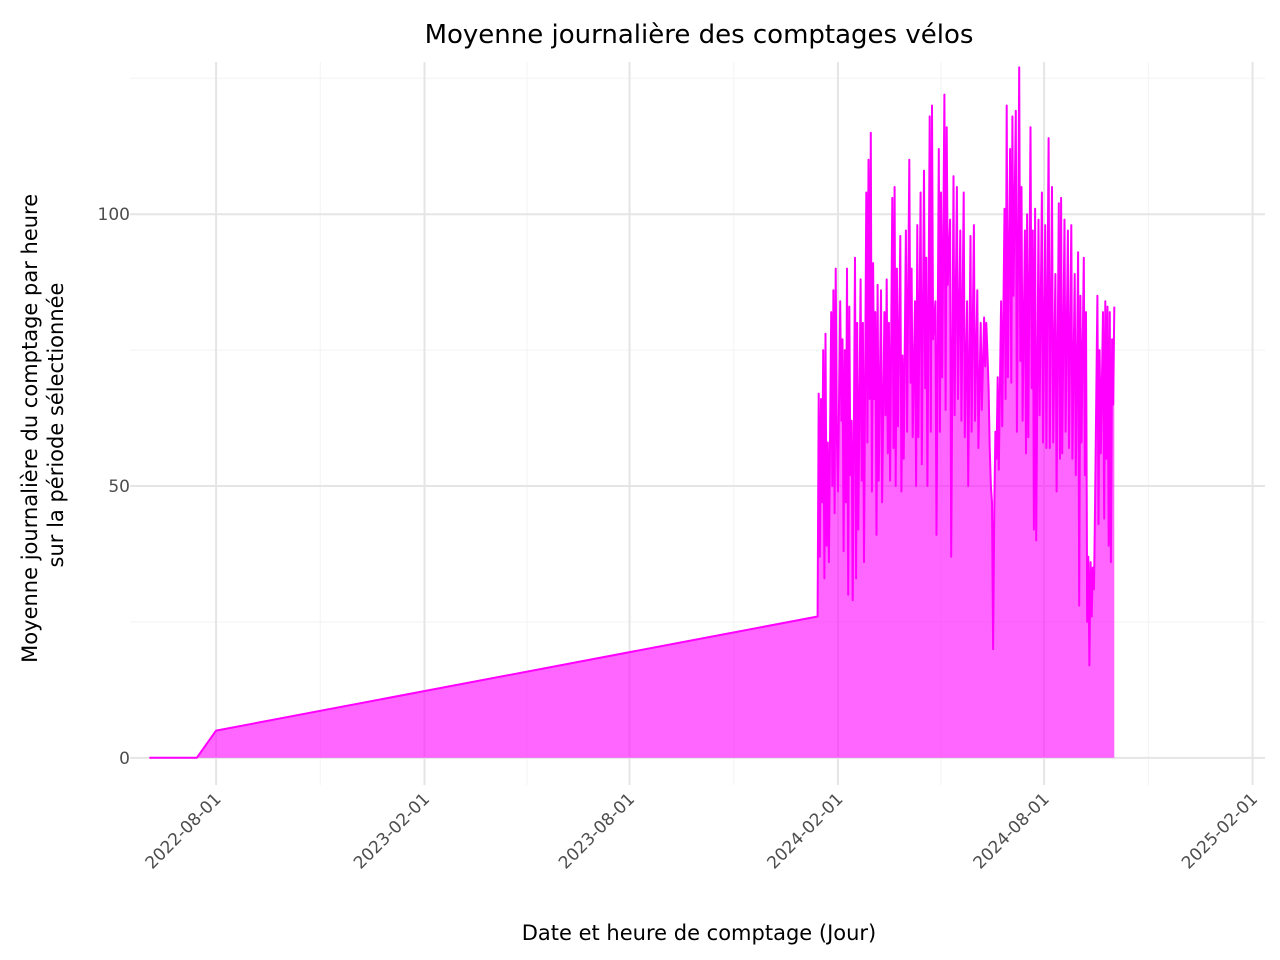 This screenshot has width=1280, height=960. What do you see at coordinates (119, 487) in the screenshot?
I see `y-tick-label: 50` at bounding box center [119, 487].